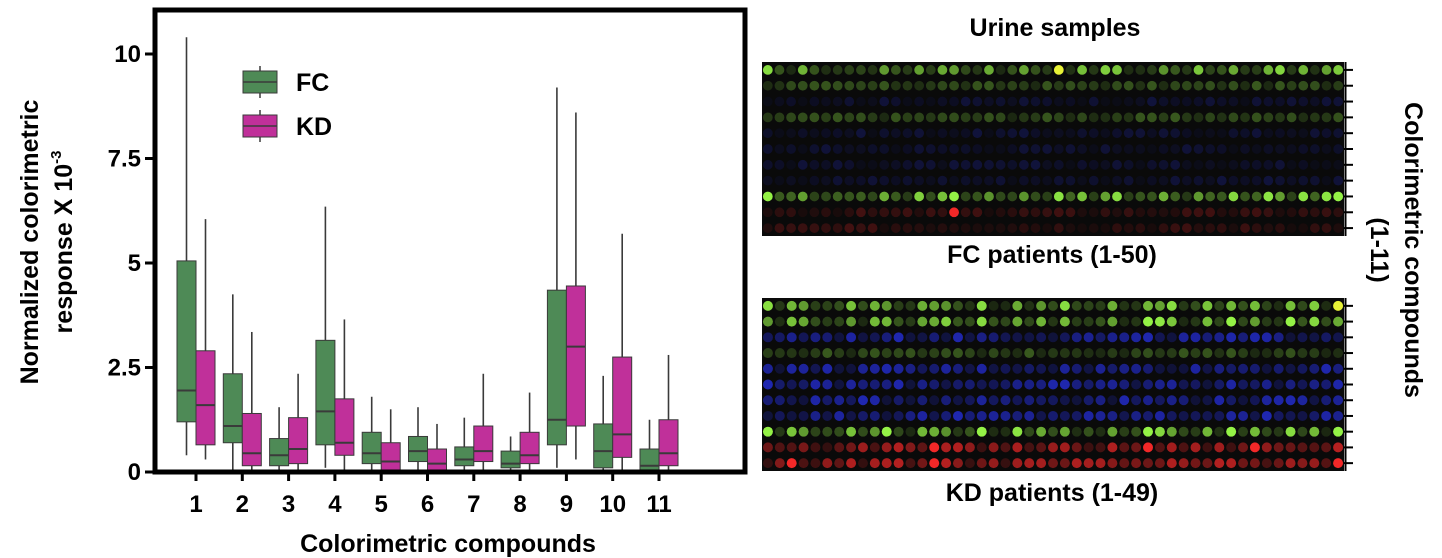  What do you see at coordinates (335, 504) in the screenshot?
I see `x-tick-label: 4` at bounding box center [335, 504].